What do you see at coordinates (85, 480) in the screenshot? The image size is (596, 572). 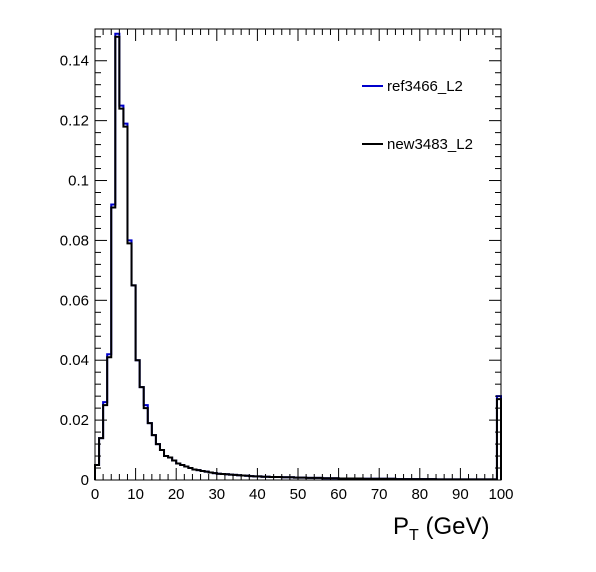 I see `y-tick-label: 0` at bounding box center [85, 480].